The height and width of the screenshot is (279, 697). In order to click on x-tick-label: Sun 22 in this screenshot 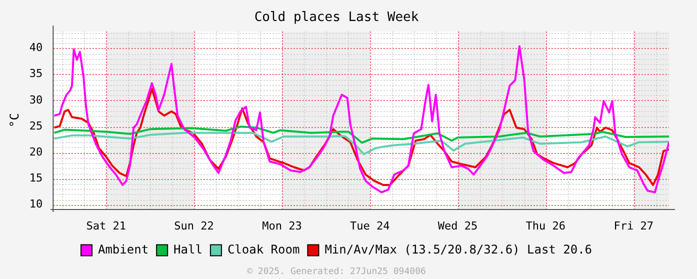, I will do `click(194, 225)`.